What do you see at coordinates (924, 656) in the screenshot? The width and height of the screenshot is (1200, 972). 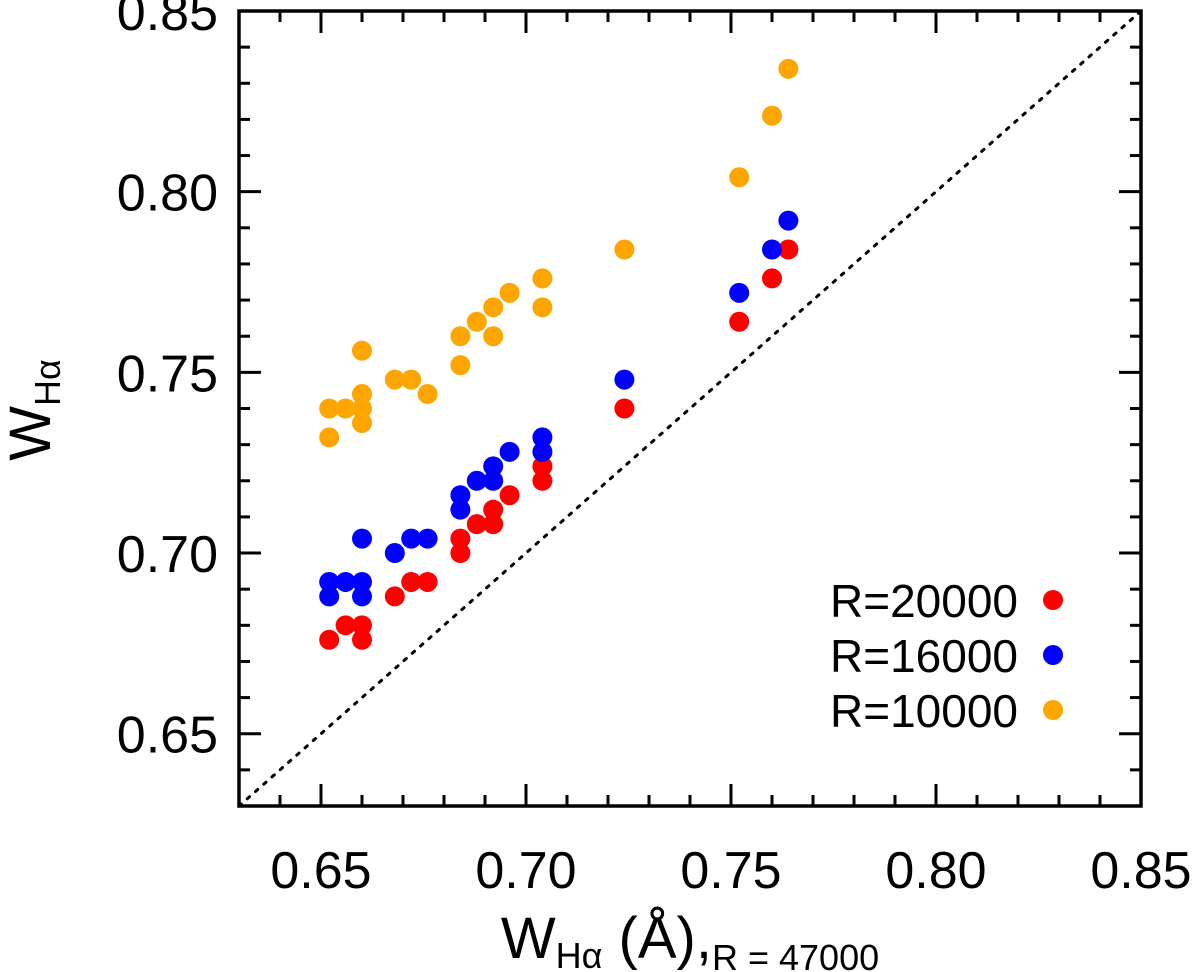 I see `legend-label: R=16000` at bounding box center [924, 656].